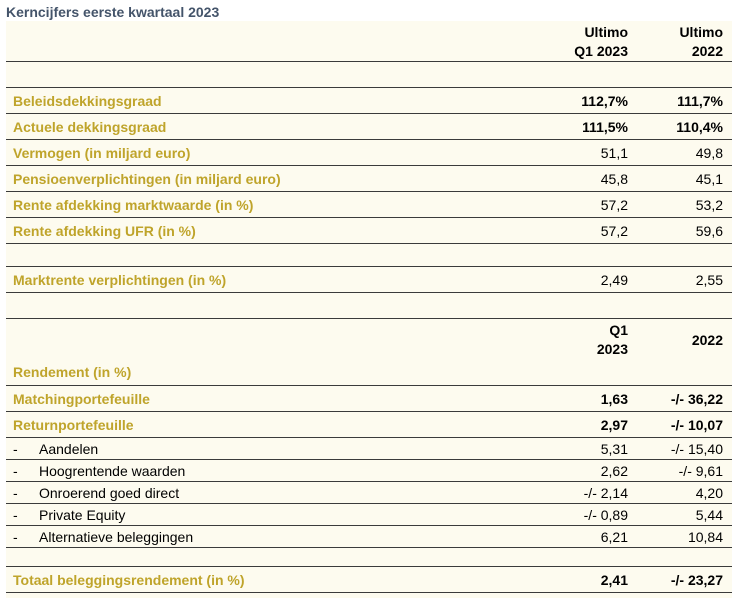 This screenshot has height=599, width=738. Describe the element at coordinates (369, 399) in the screenshot. I see `table-row: Matchingportefeuille 1,63 -/- 36,22` at that location.